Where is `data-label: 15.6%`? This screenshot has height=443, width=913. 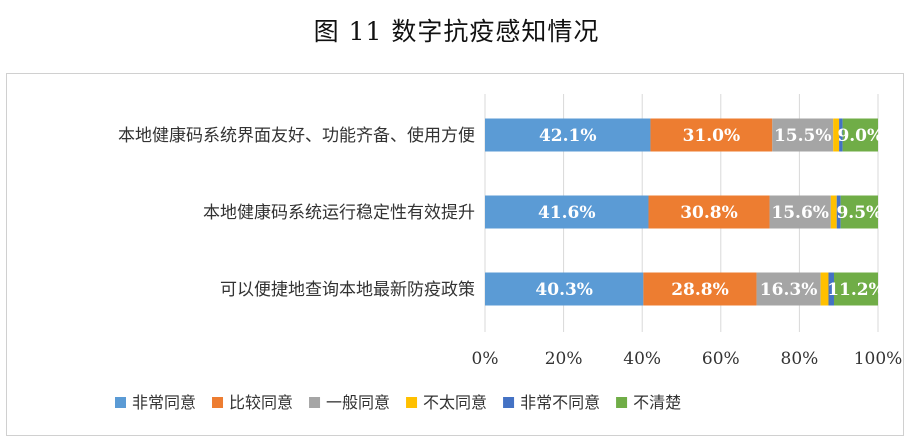 data-label: 15.6% is located at coordinates (800, 213).